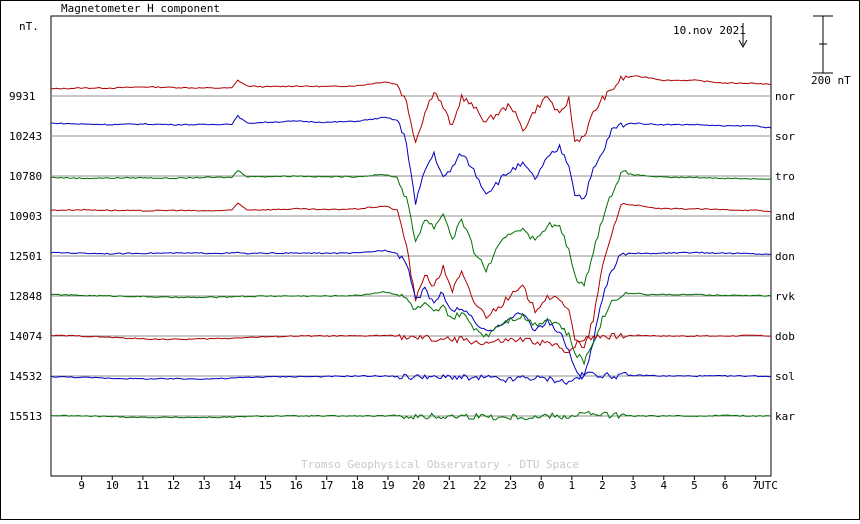 This screenshot has height=524, width=860. What do you see at coordinates (25, 376) in the screenshot?
I see `baseline-label-sol: 14532` at bounding box center [25, 376].